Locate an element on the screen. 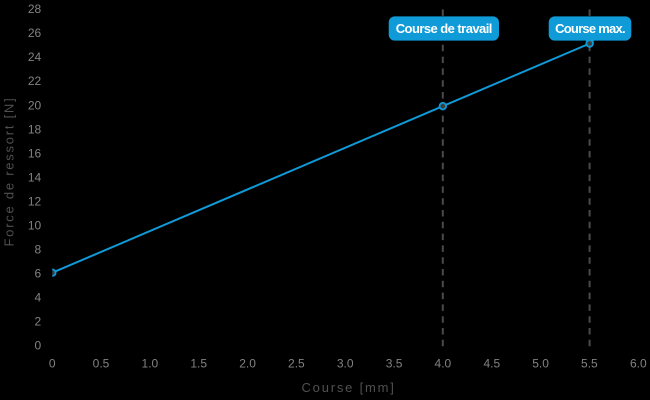 The image size is (650, 400). svg-text: 0.5 is located at coordinates (101, 364).